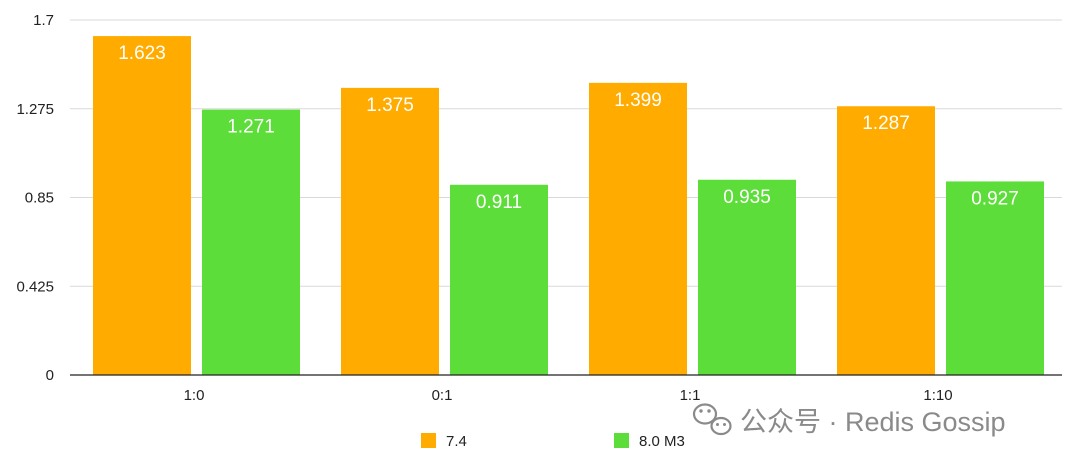 The width and height of the screenshot is (1080, 464). I want to click on legend: 7.4 8.0 M3, so click(553, 441).